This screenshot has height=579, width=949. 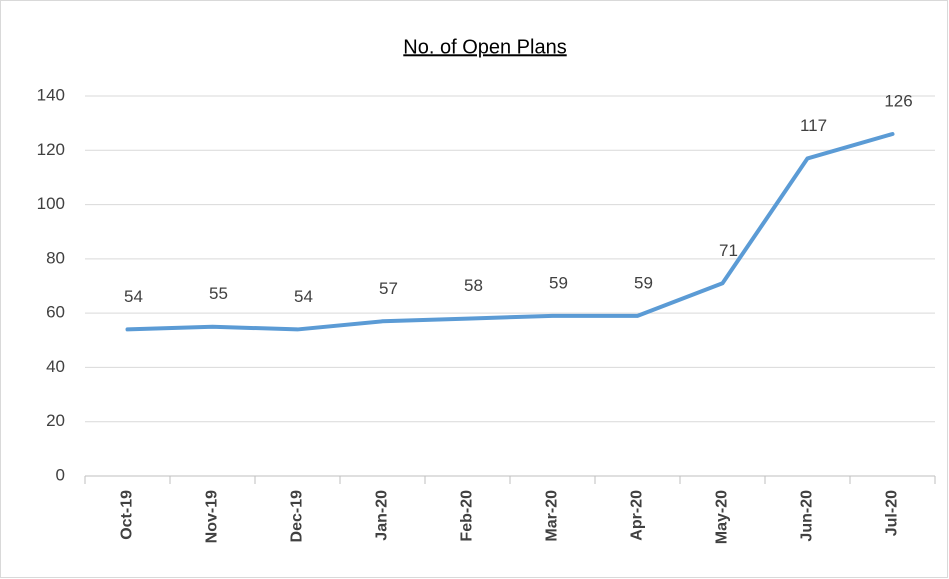 What do you see at coordinates (892, 513) in the screenshot?
I see `x-tick-label: Jul-20` at bounding box center [892, 513].